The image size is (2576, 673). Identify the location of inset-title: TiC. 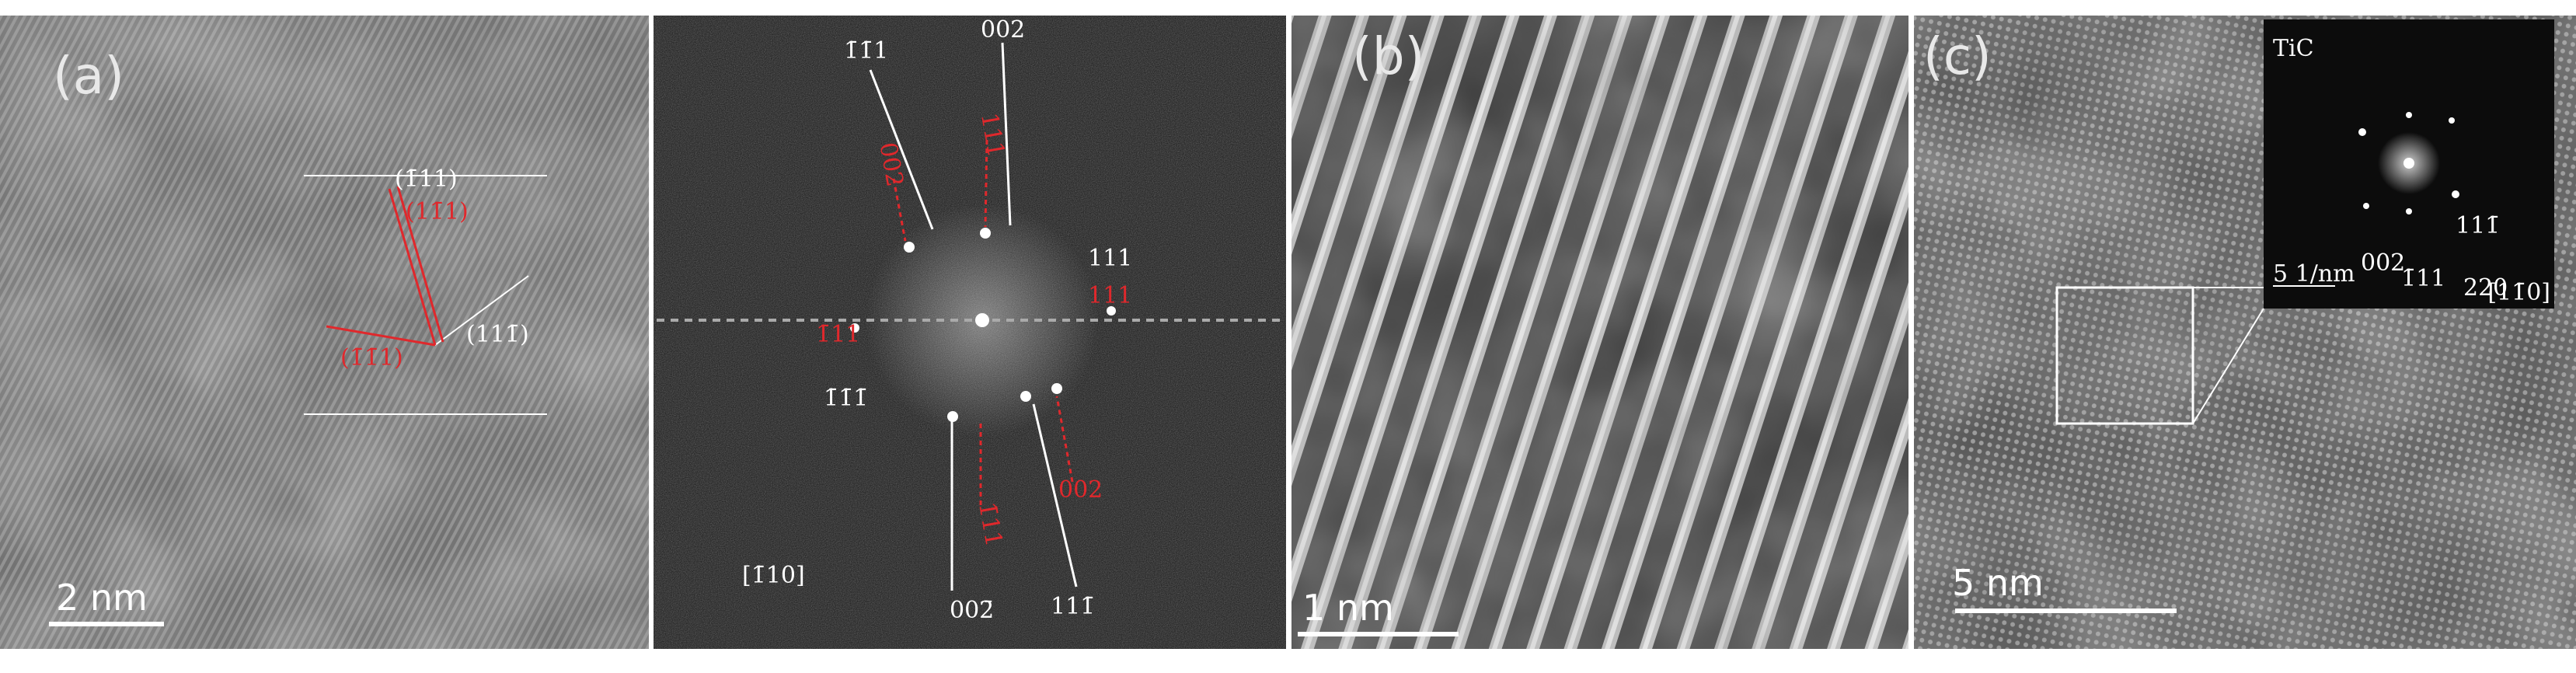
(2293, 48).